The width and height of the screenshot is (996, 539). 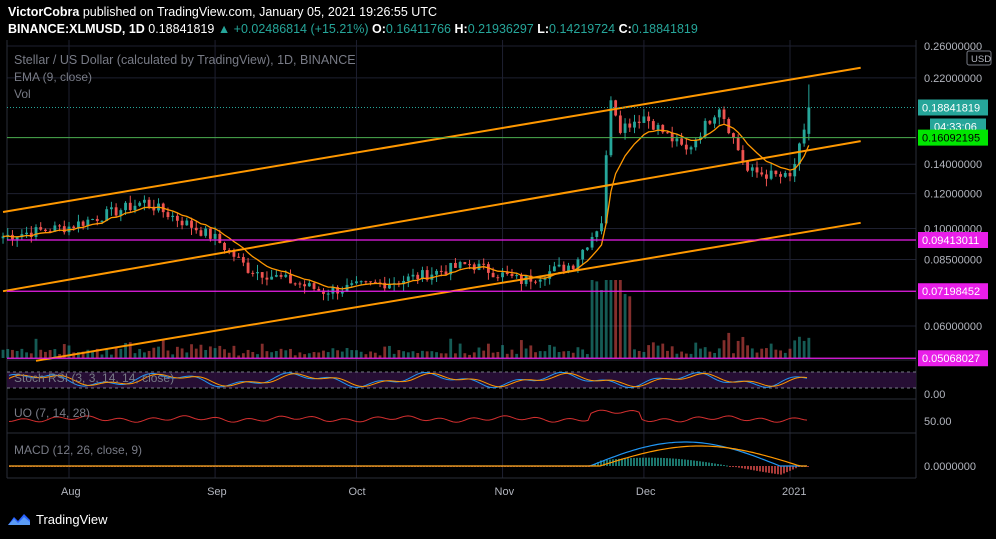 What do you see at coordinates (953, 137) in the screenshot?
I see `price-tag-green-level` at bounding box center [953, 137].